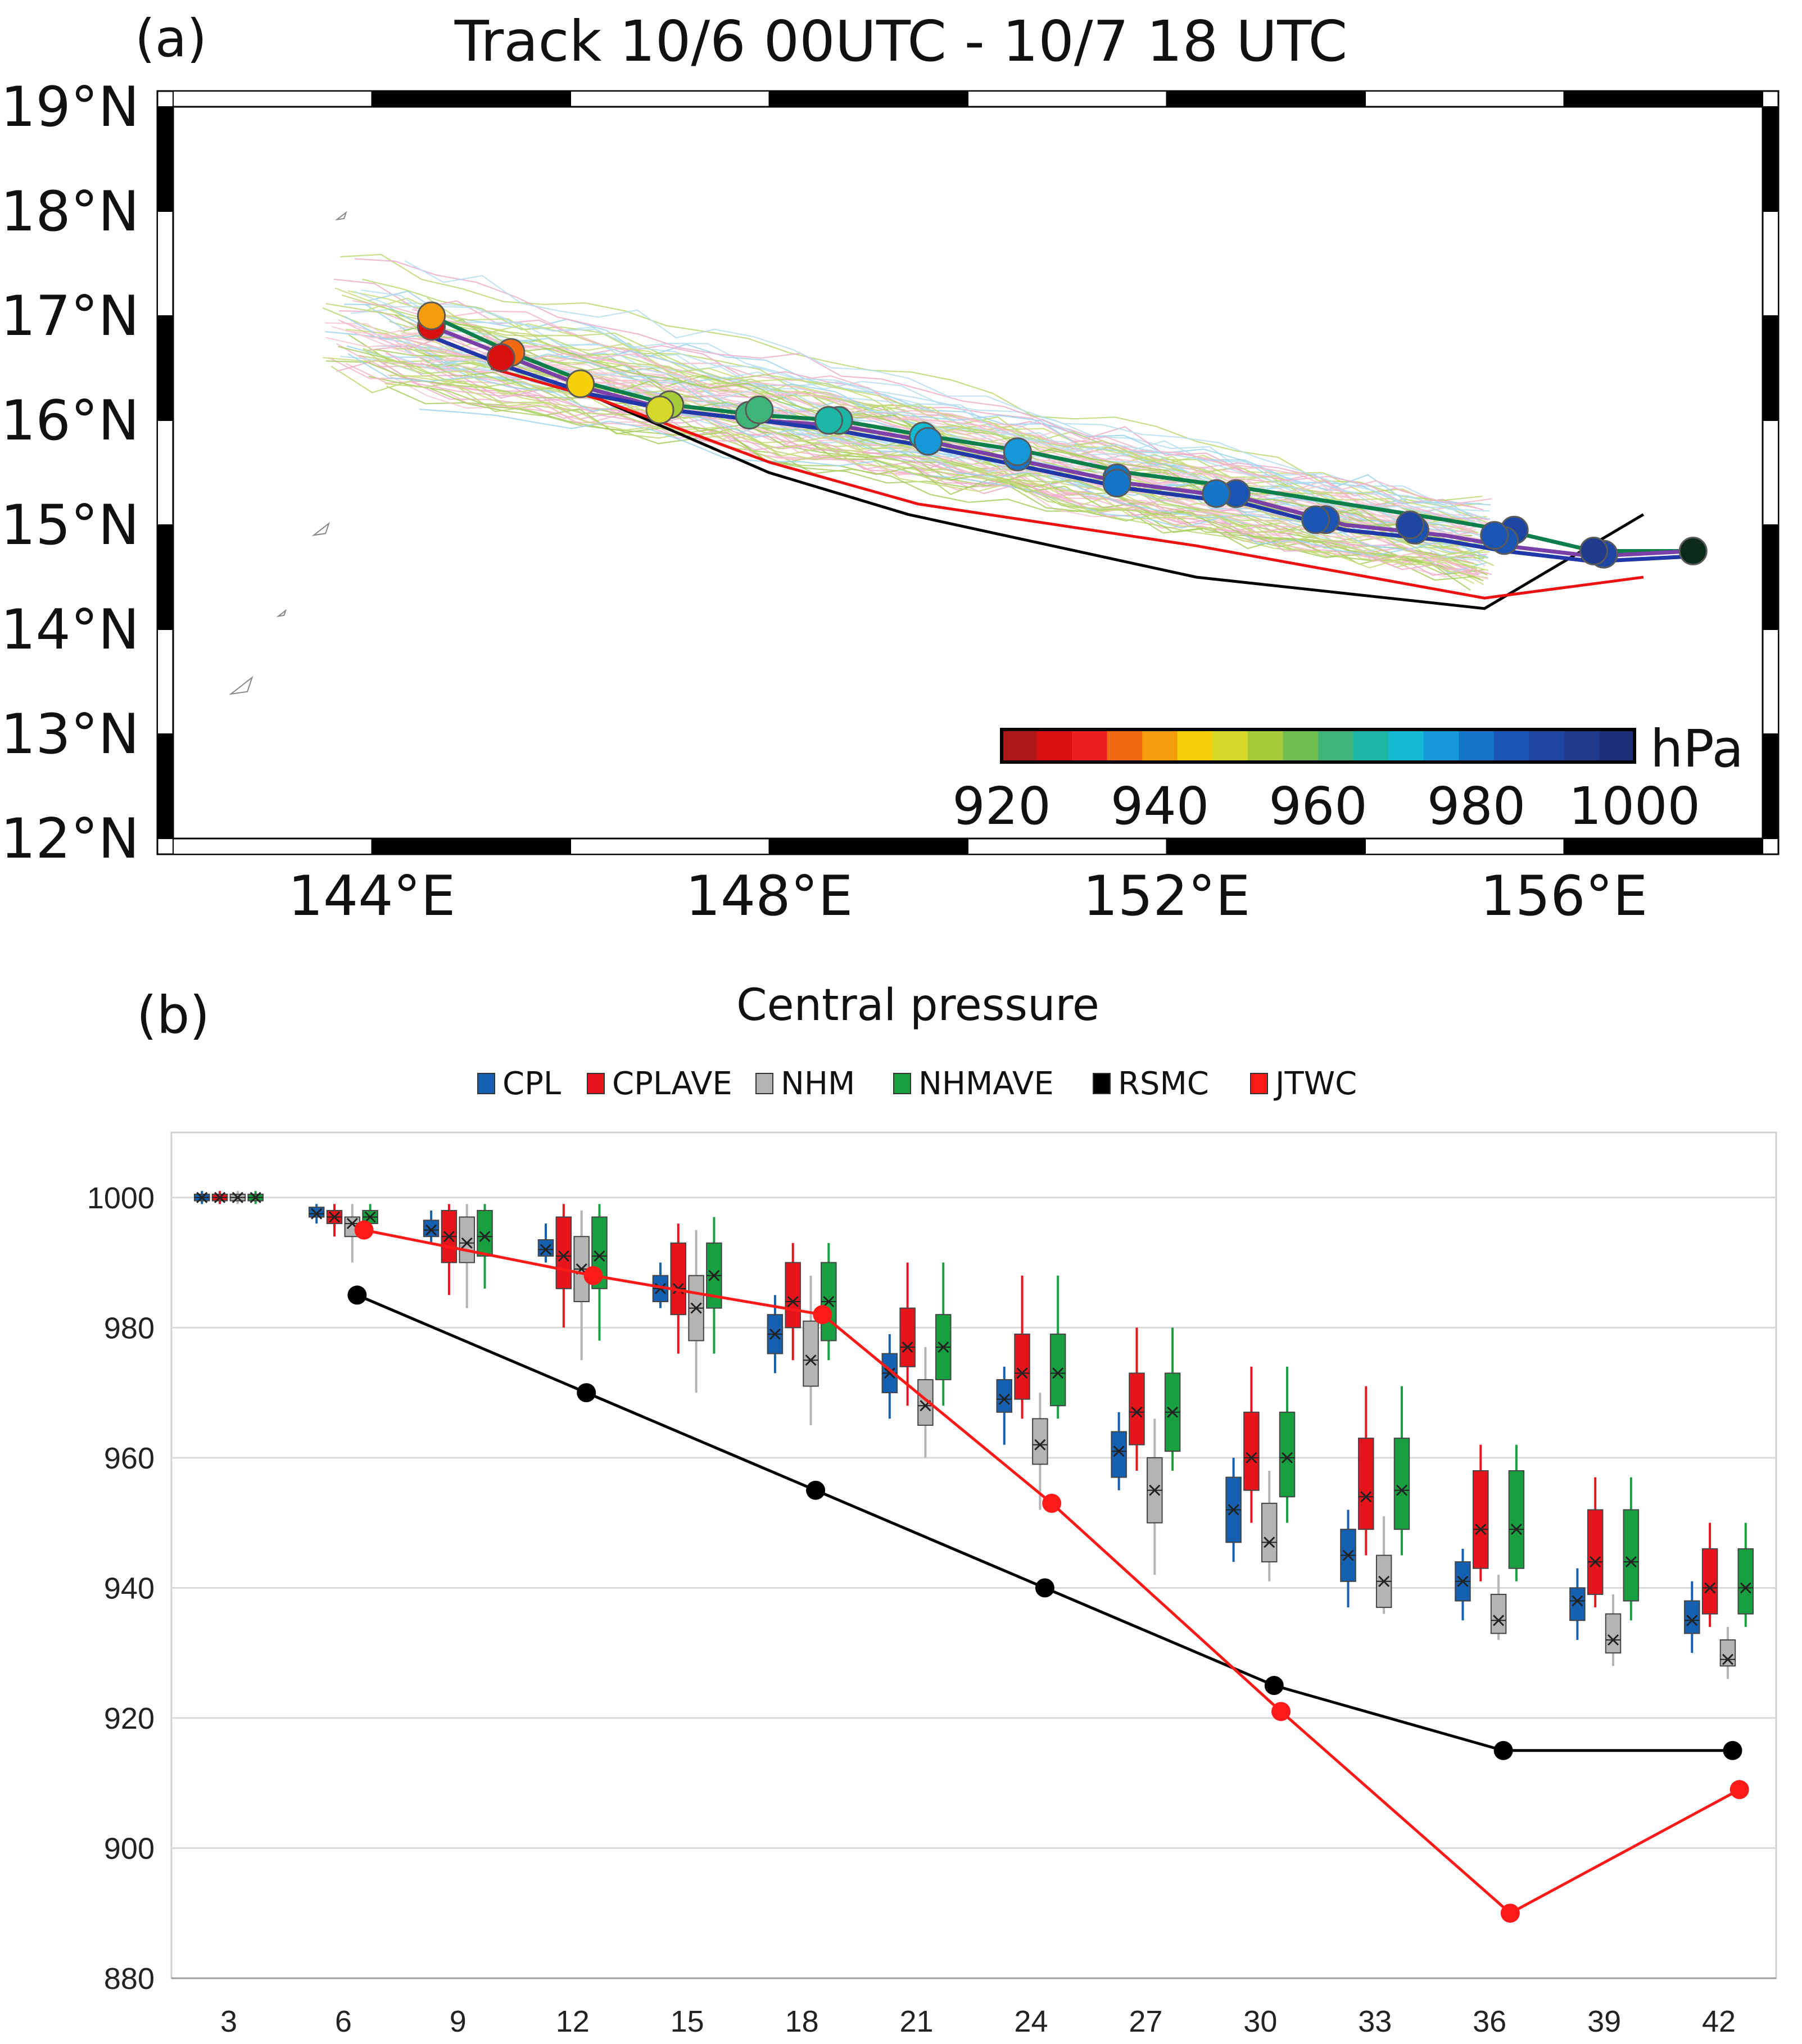 Image resolution: width=1802 pixels, height=2044 pixels. Describe the element at coordinates (1160, 806) in the screenshot. I see `colorbar-tick-label: 940` at that location.